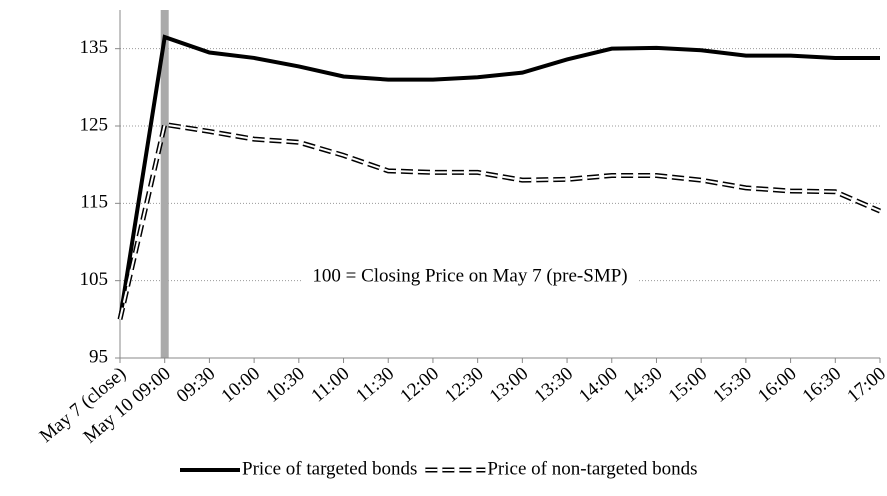 The image size is (887, 496). What do you see at coordinates (240, 385) in the screenshot?
I see `x-tick-label: 10:00` at bounding box center [240, 385].